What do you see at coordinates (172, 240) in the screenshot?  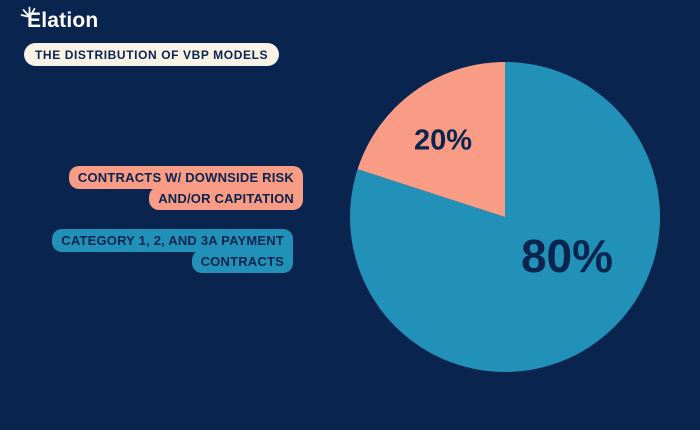 I see `callout-category-line1: CATEGORY 1, 2, AND 3A PAYMENT` at bounding box center [172, 240].